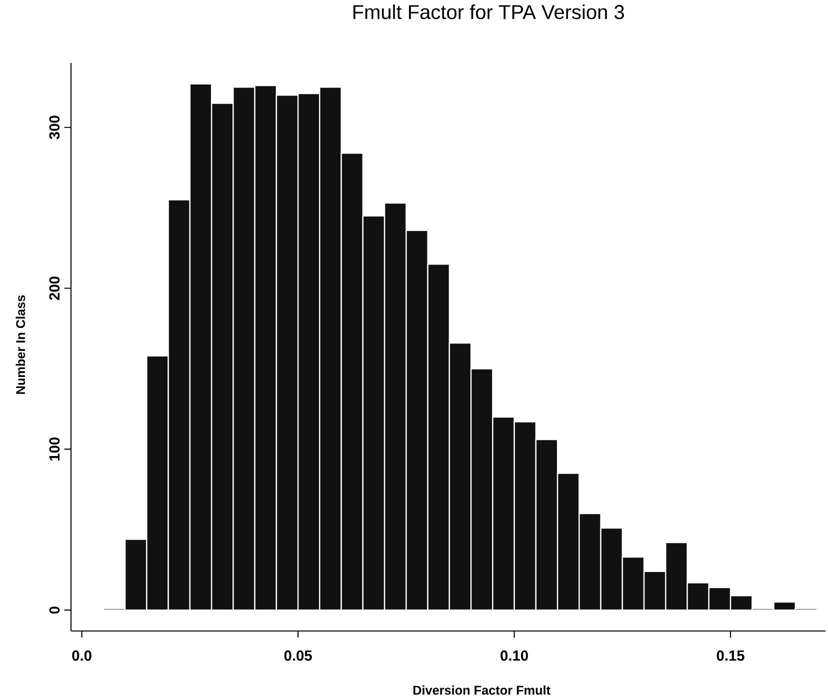  Describe the element at coordinates (54, 128) in the screenshot. I see `y-tick-label: 300` at that location.